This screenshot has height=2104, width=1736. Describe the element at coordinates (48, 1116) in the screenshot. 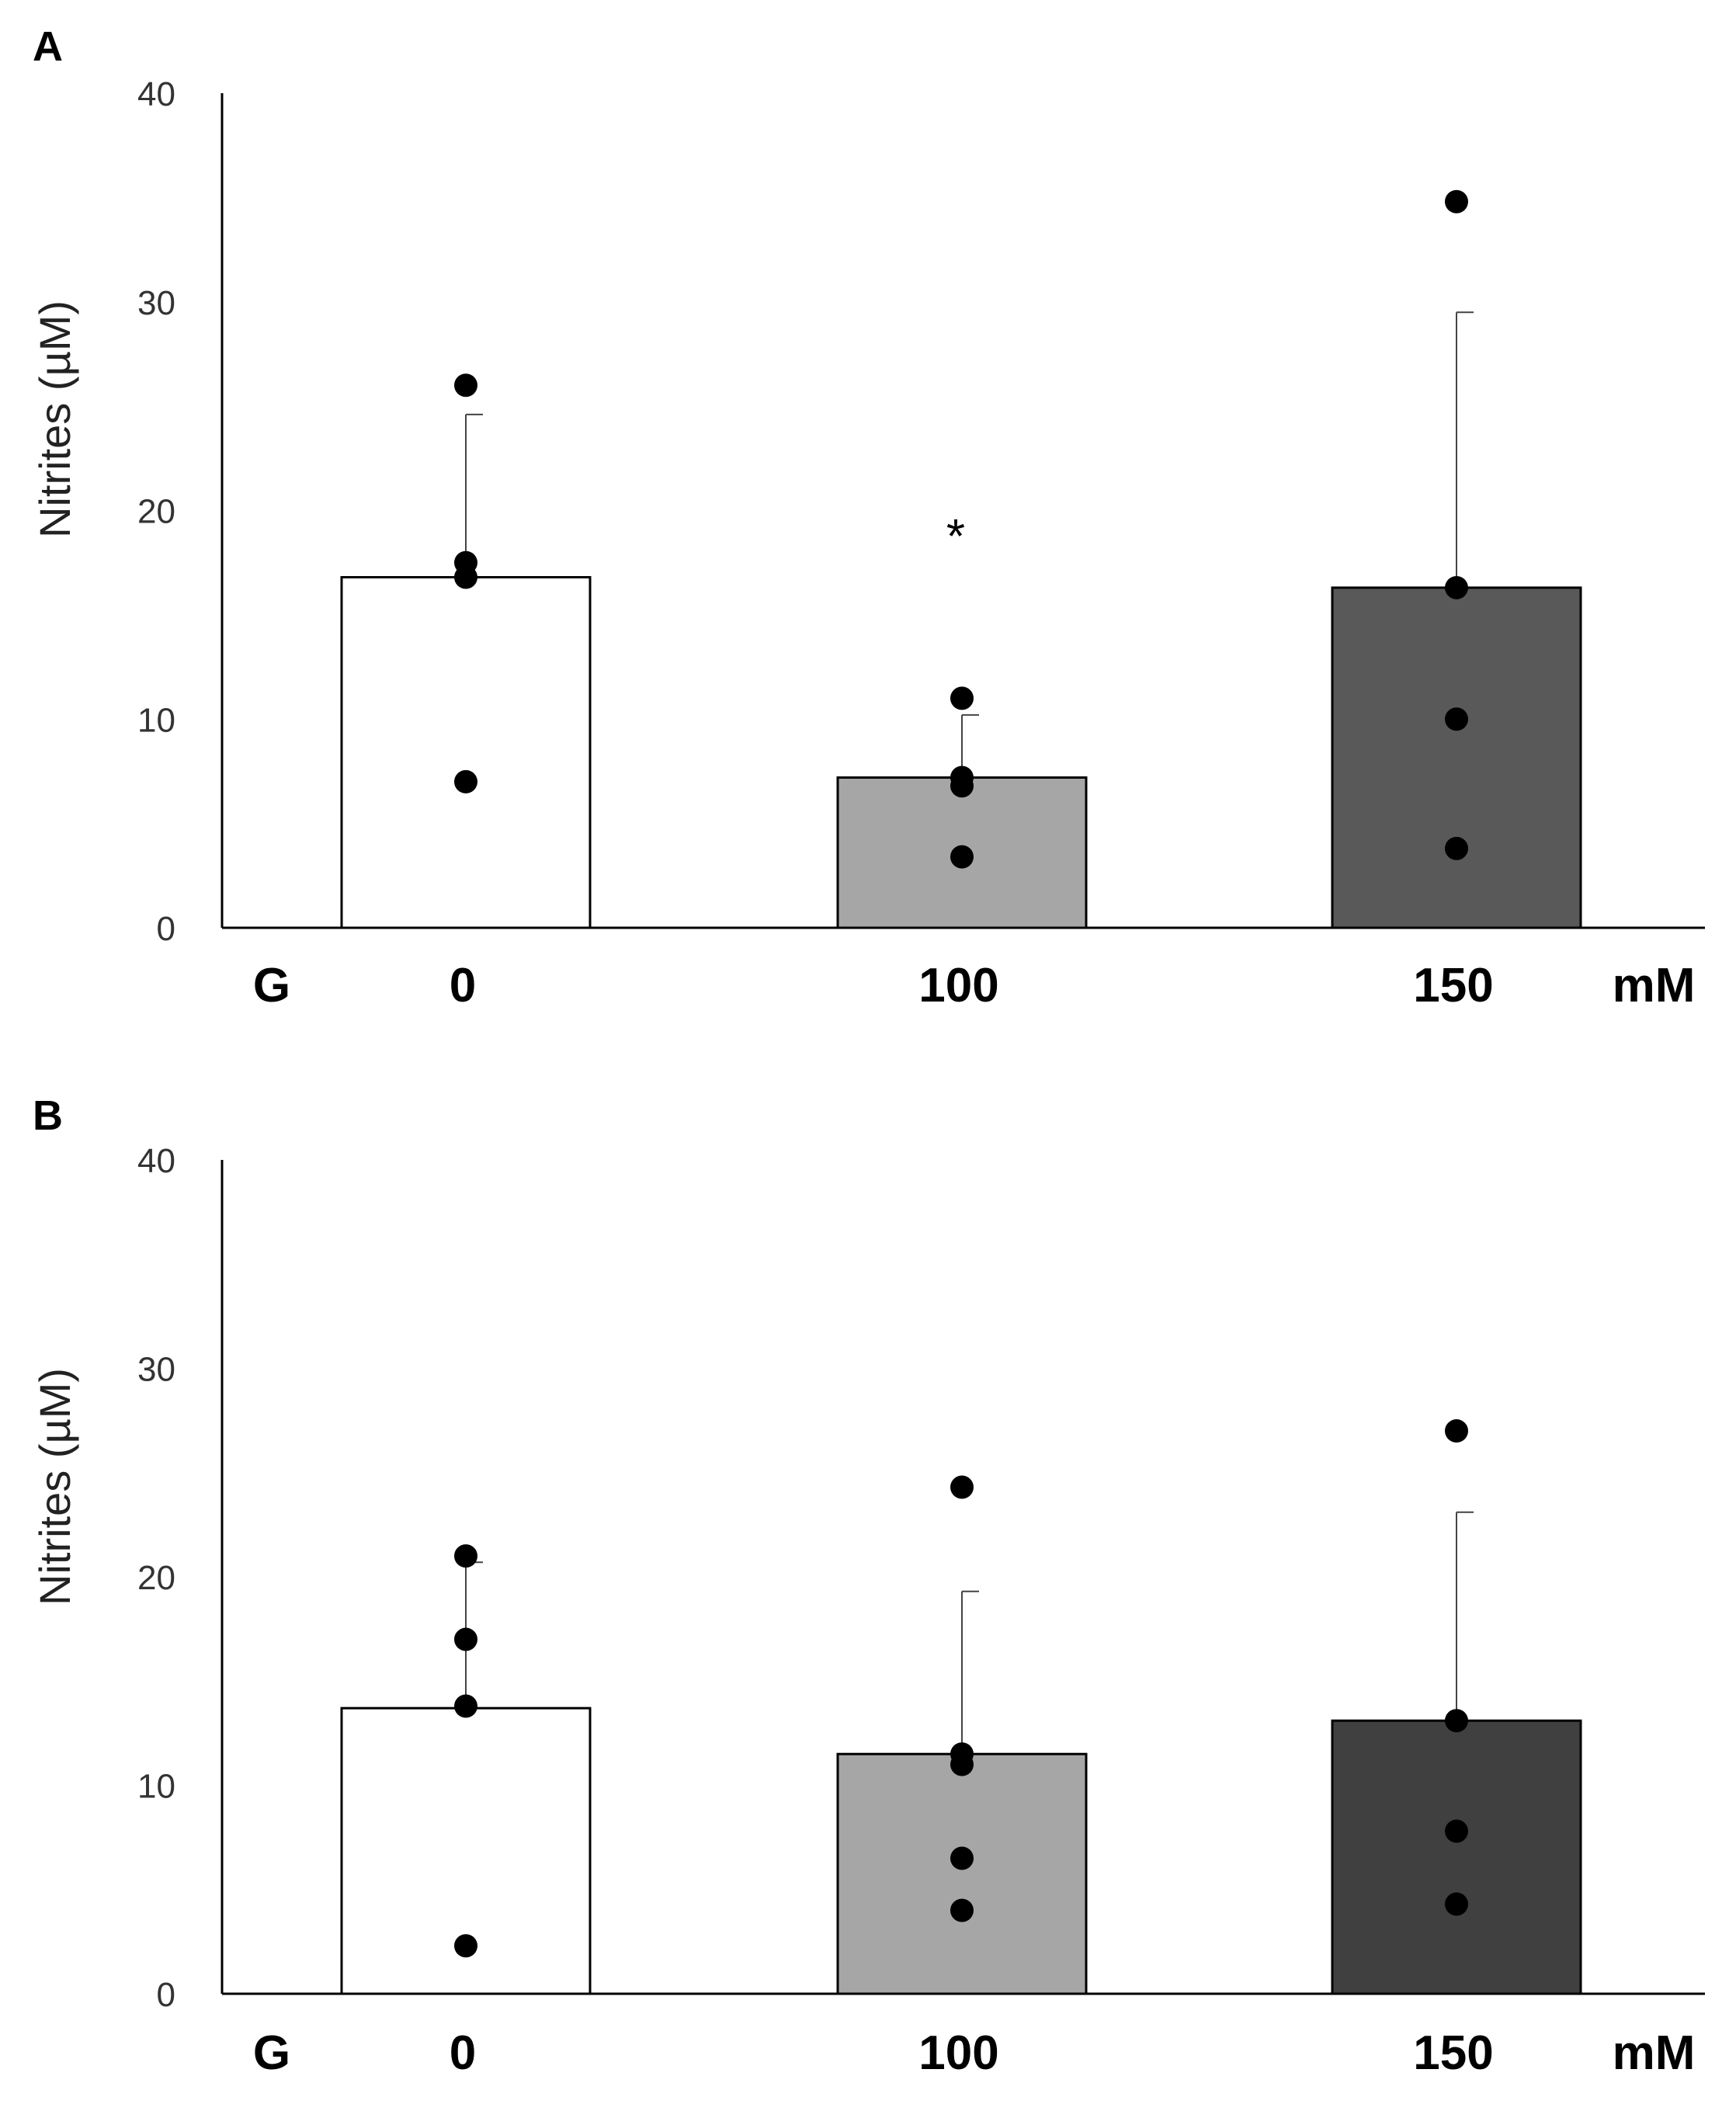

I see `panel-label: B` at that location.